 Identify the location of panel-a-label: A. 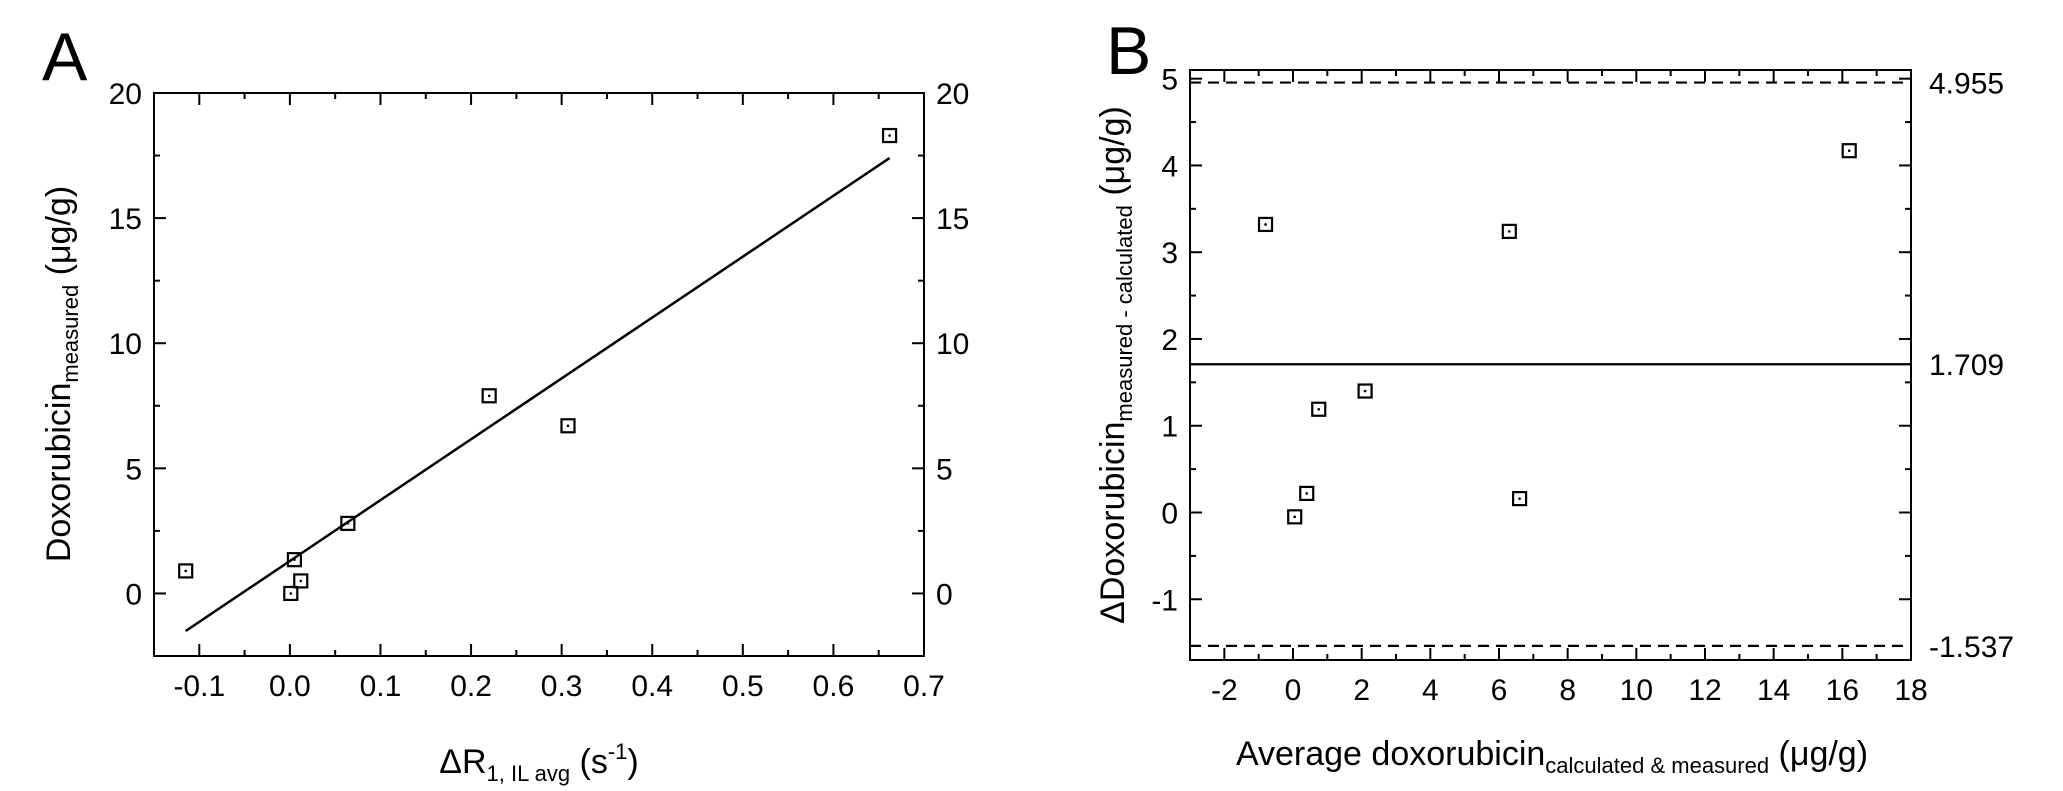
(65, 57).